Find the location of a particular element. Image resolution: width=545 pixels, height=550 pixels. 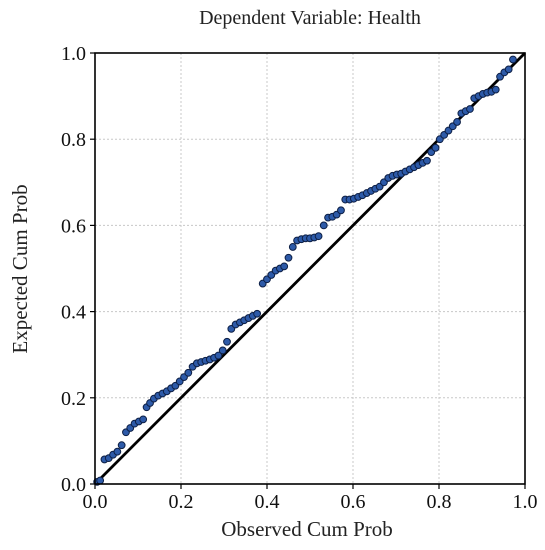

y-axis-label: Expected Cum Prob is located at coordinates (20, 268).